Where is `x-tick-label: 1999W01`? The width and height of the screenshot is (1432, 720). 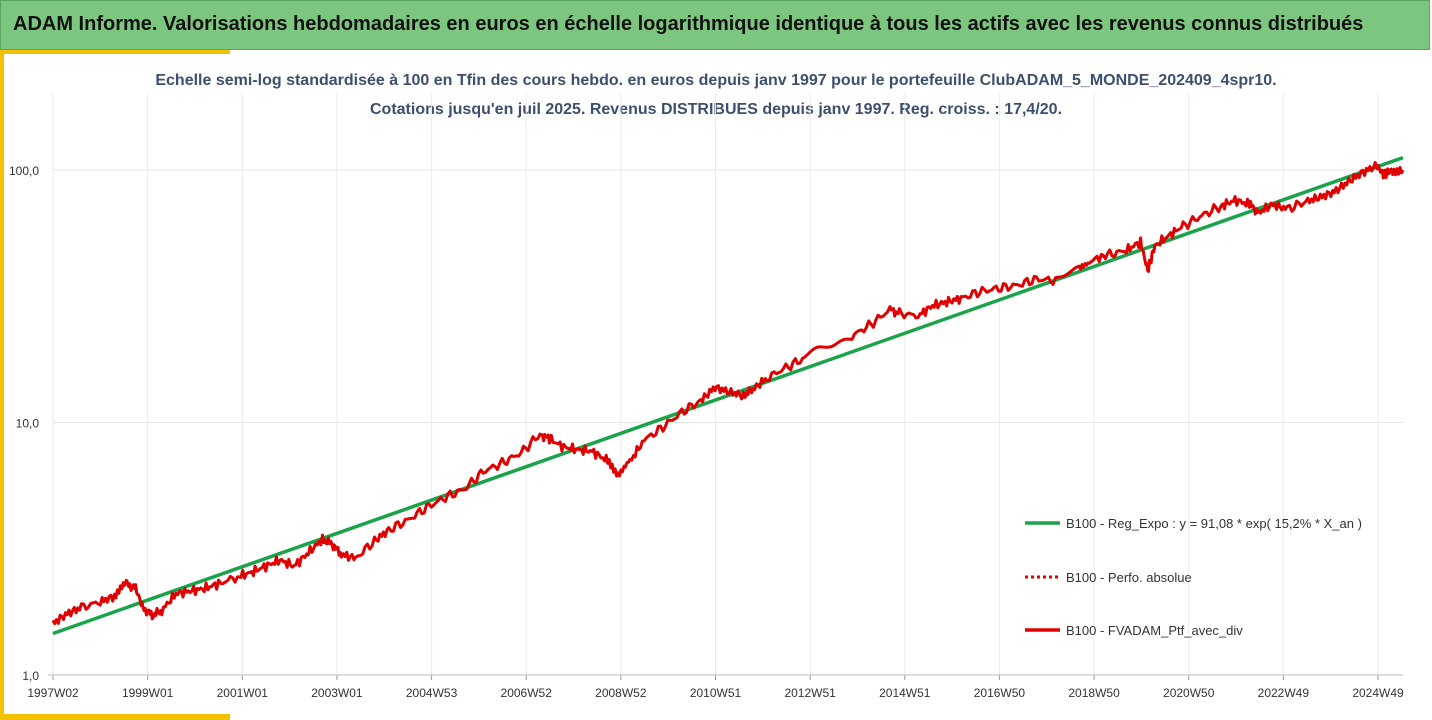
x-tick-label: 1999W01 is located at coordinates (148, 693).